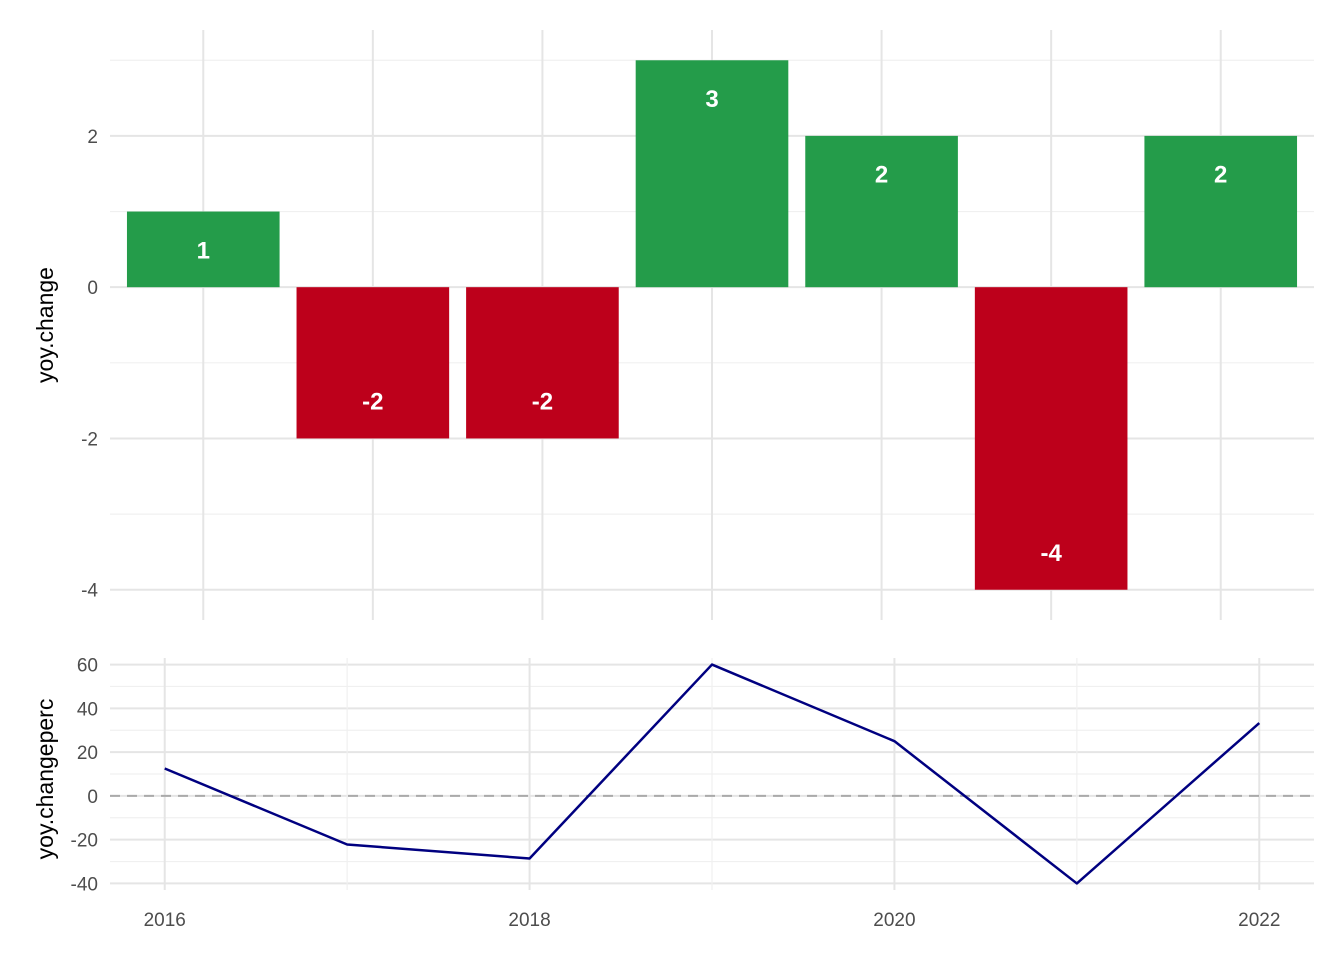  Describe the element at coordinates (84, 841) in the screenshot. I see `line-y-tick-label: -20` at that location.